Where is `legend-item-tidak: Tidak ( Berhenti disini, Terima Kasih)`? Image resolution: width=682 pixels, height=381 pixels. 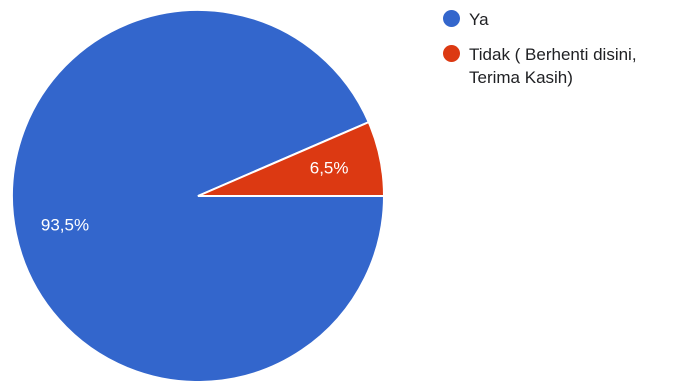 legend-item-tidak: Tidak ( Berhenti disini, Terima Kasih) is located at coordinates (561, 66).